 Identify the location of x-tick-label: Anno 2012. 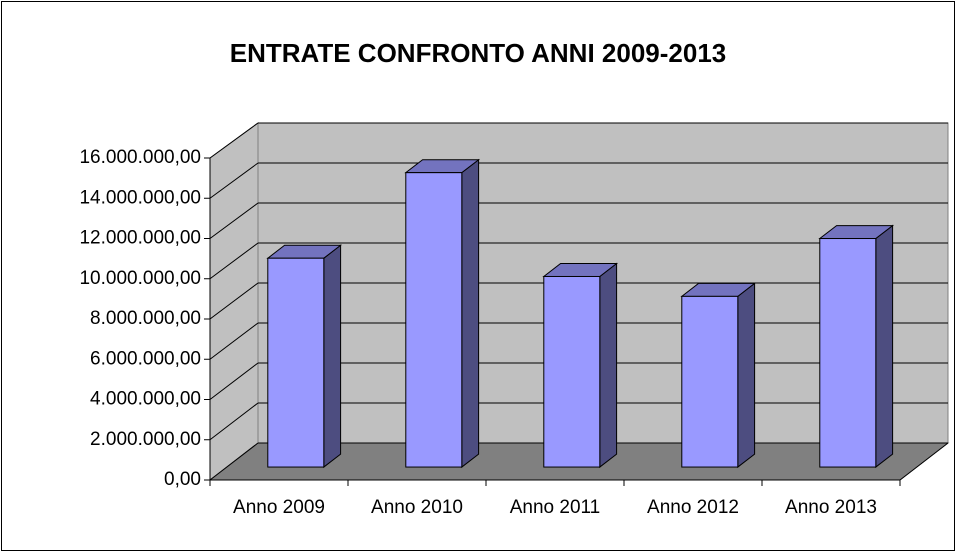
(693, 507).